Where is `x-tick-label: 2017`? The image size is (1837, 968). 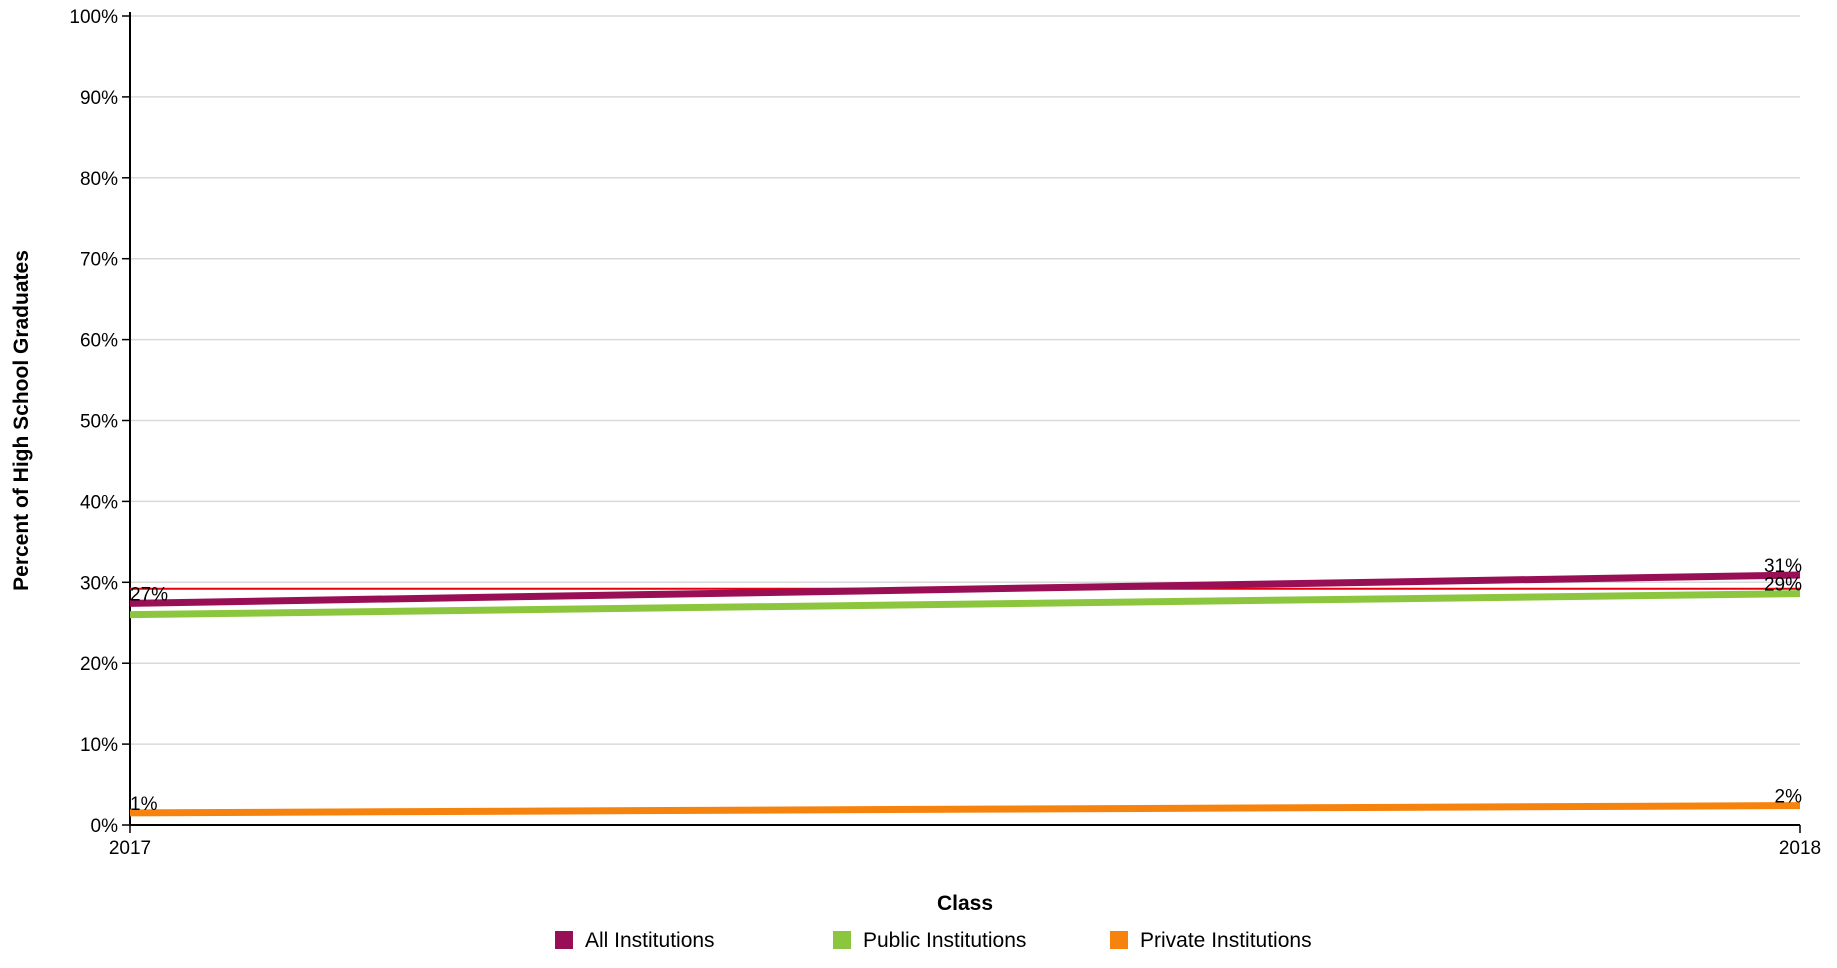
x-tick-label: 2017 is located at coordinates (130, 848).